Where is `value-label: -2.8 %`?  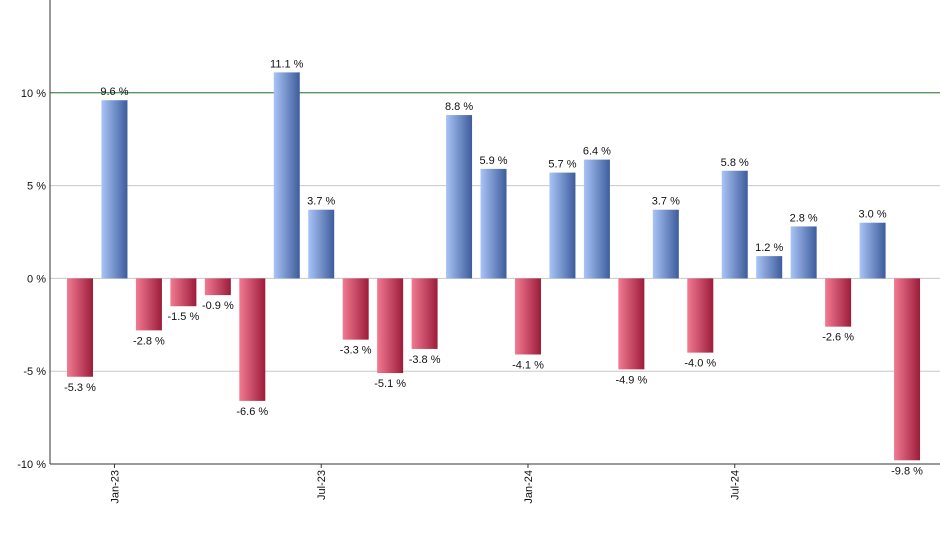 value-label: -2.8 % is located at coordinates (149, 341).